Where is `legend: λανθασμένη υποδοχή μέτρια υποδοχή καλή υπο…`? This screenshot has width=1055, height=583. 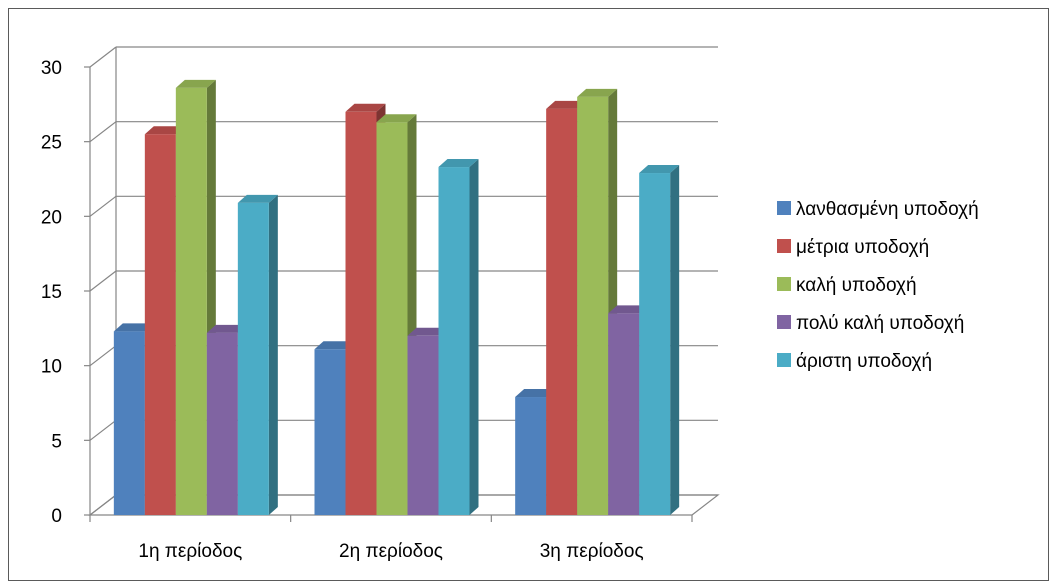
legend: λανθασμένη υποδοχή μέτρια υποδοχή καλή υπο… is located at coordinates (878, 285).